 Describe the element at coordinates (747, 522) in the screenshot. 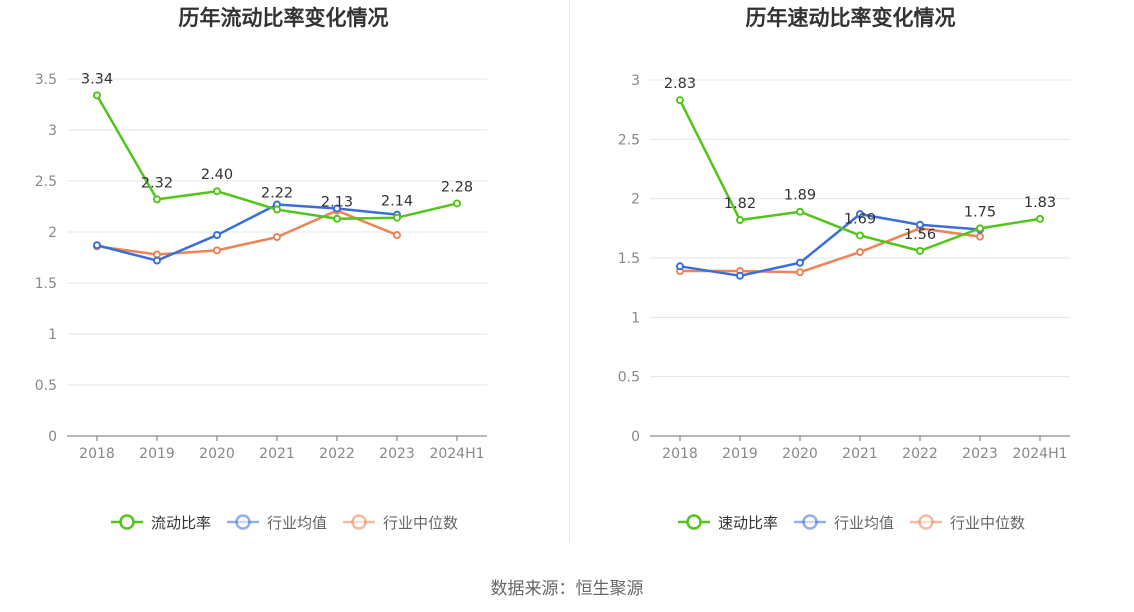

I see `legend-label: 速动比率` at that location.